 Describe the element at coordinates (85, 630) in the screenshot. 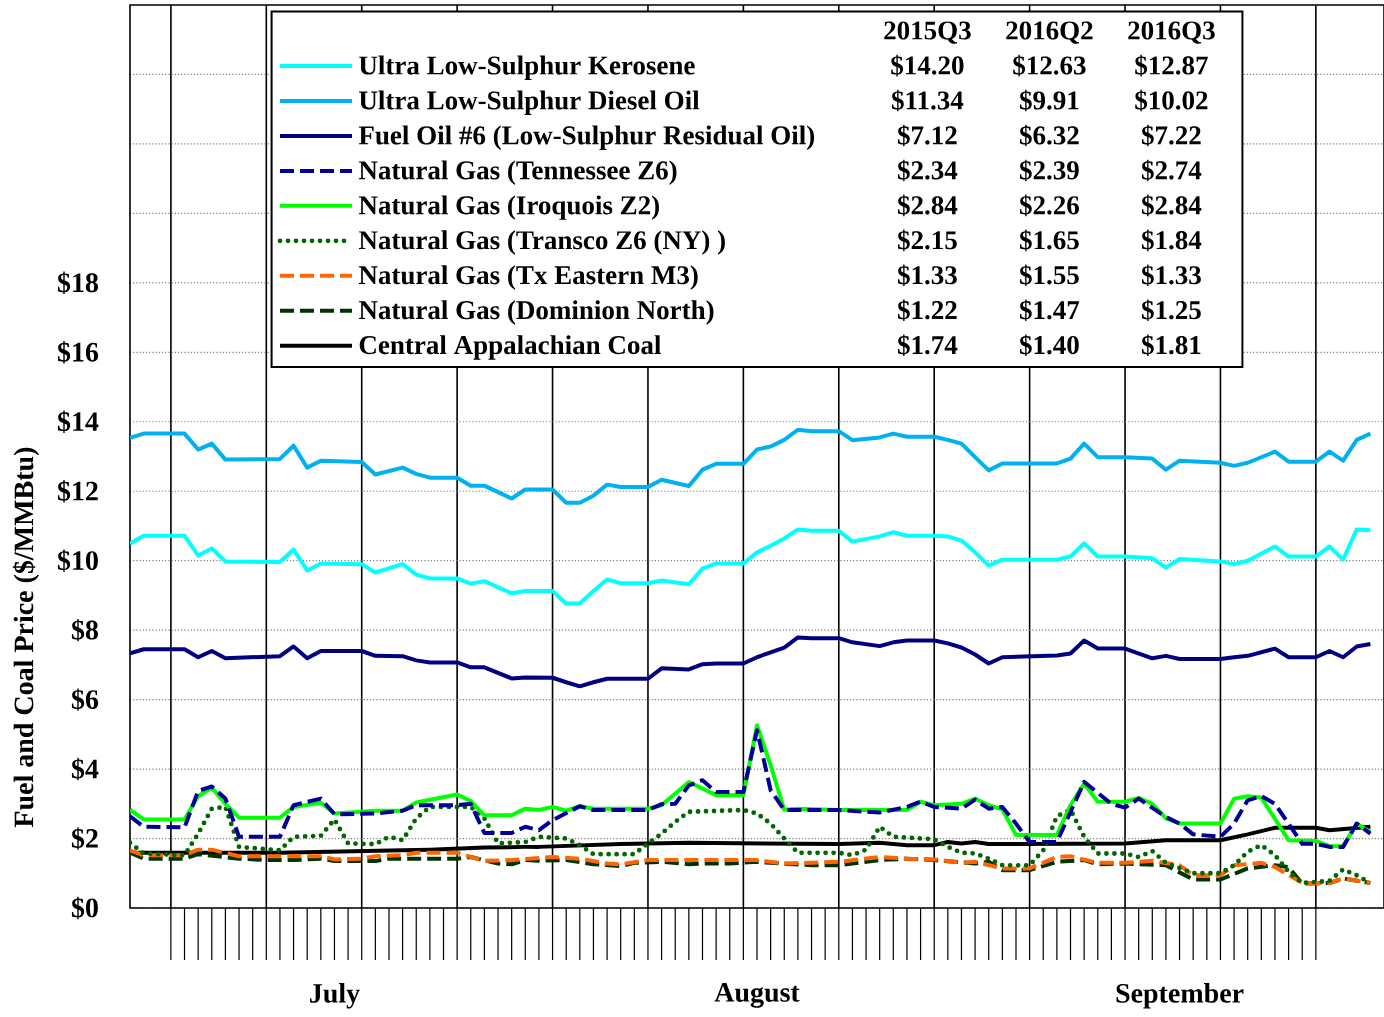

I see `y-tick-label: $8` at that location.